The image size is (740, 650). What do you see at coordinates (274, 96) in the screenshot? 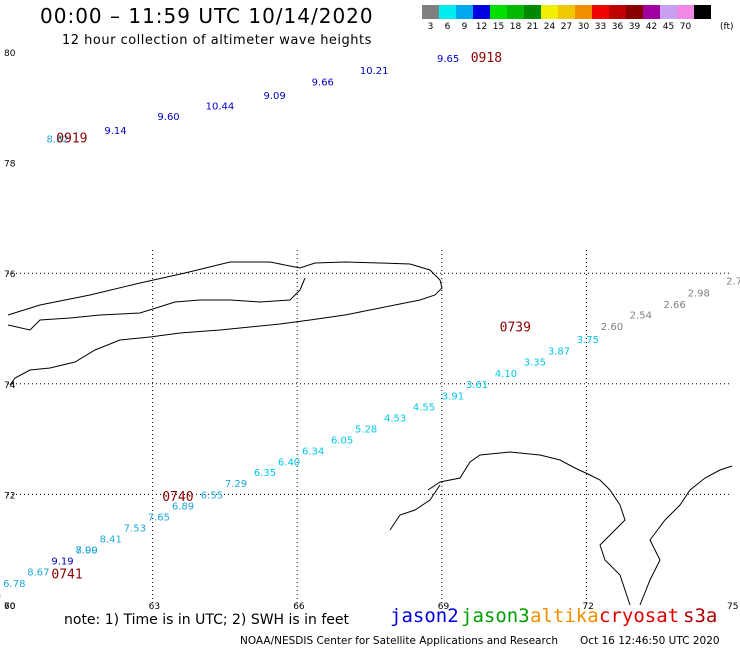
I see `swh-value-label: 9.09` at bounding box center [274, 96].